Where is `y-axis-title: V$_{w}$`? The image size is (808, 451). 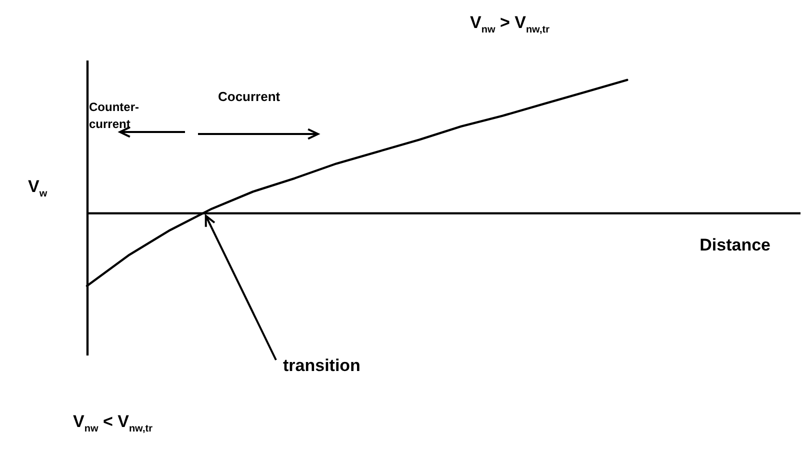 y-axis-title: V$_{w}$ is located at coordinates (38, 189).